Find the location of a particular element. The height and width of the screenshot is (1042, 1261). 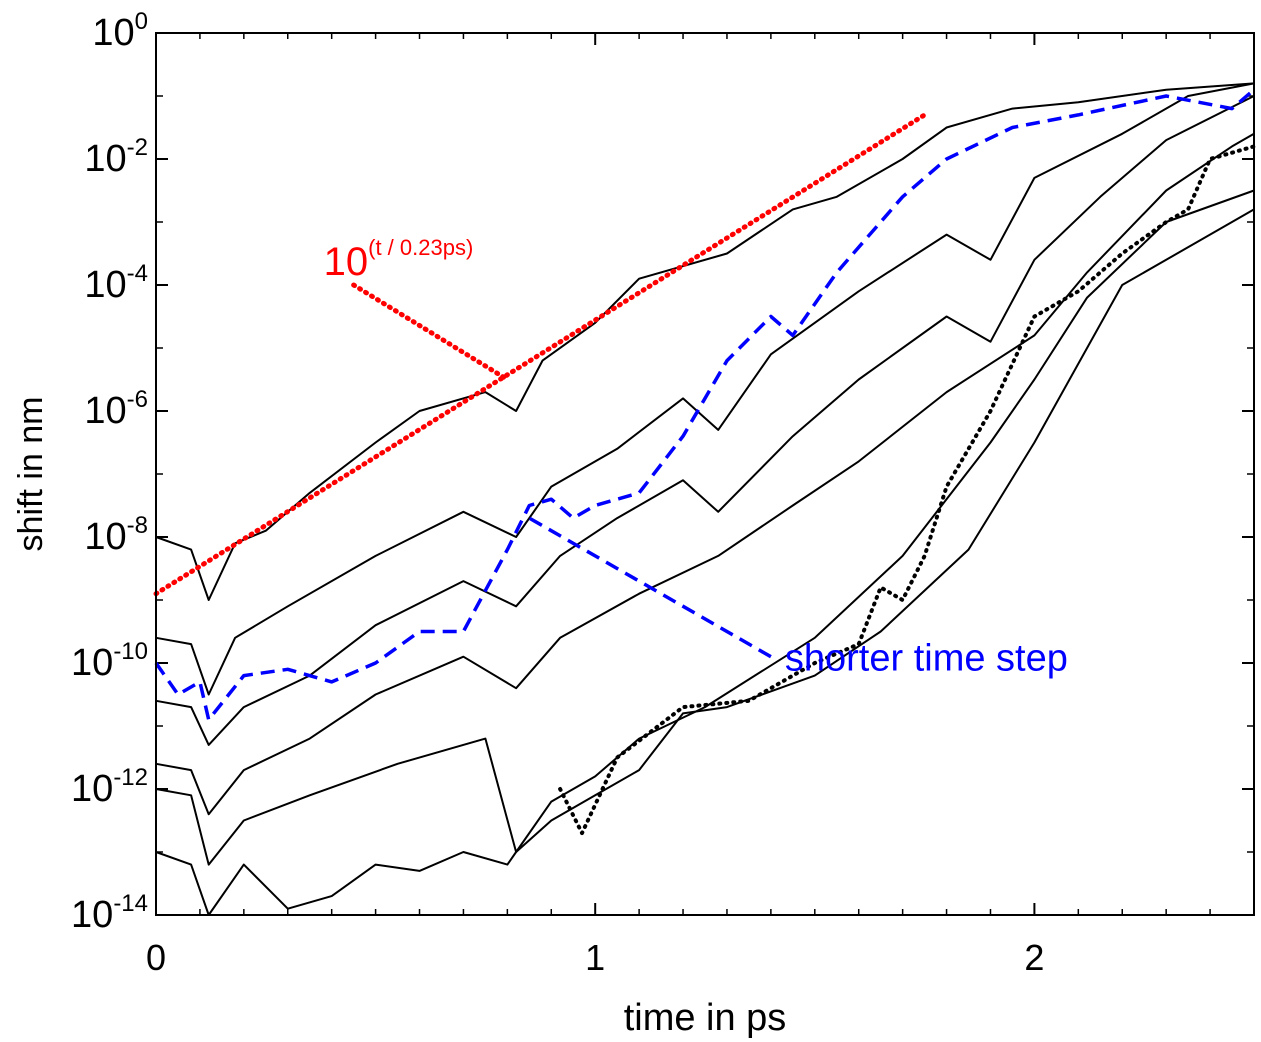

y-tick-label: 10⁻⁸ is located at coordinates (116, 535).